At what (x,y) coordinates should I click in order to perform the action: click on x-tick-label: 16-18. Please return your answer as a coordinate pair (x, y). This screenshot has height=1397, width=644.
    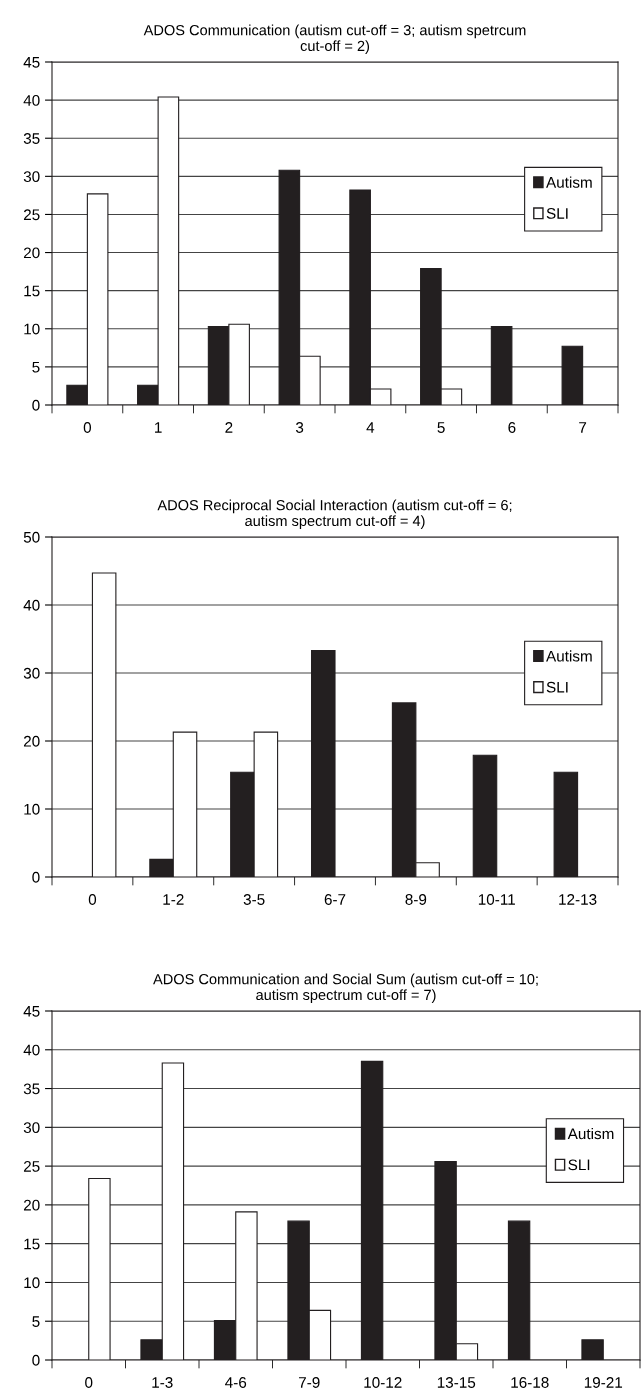
    Looking at the image, I should click on (530, 1382).